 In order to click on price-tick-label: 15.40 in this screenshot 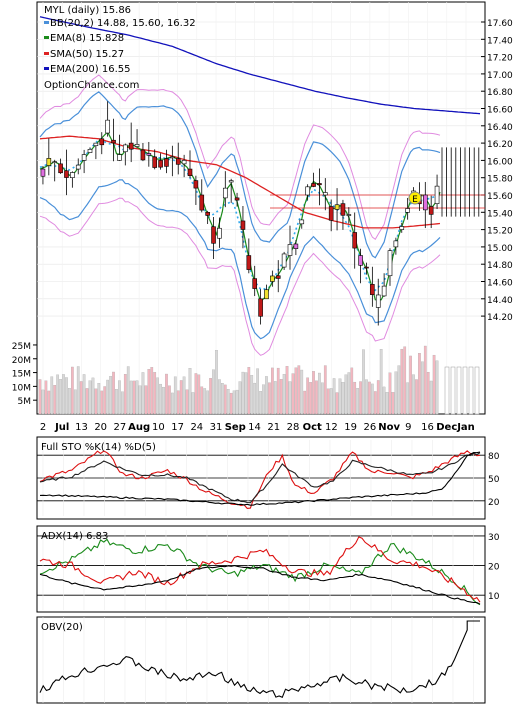, I will do `click(500, 214)`.